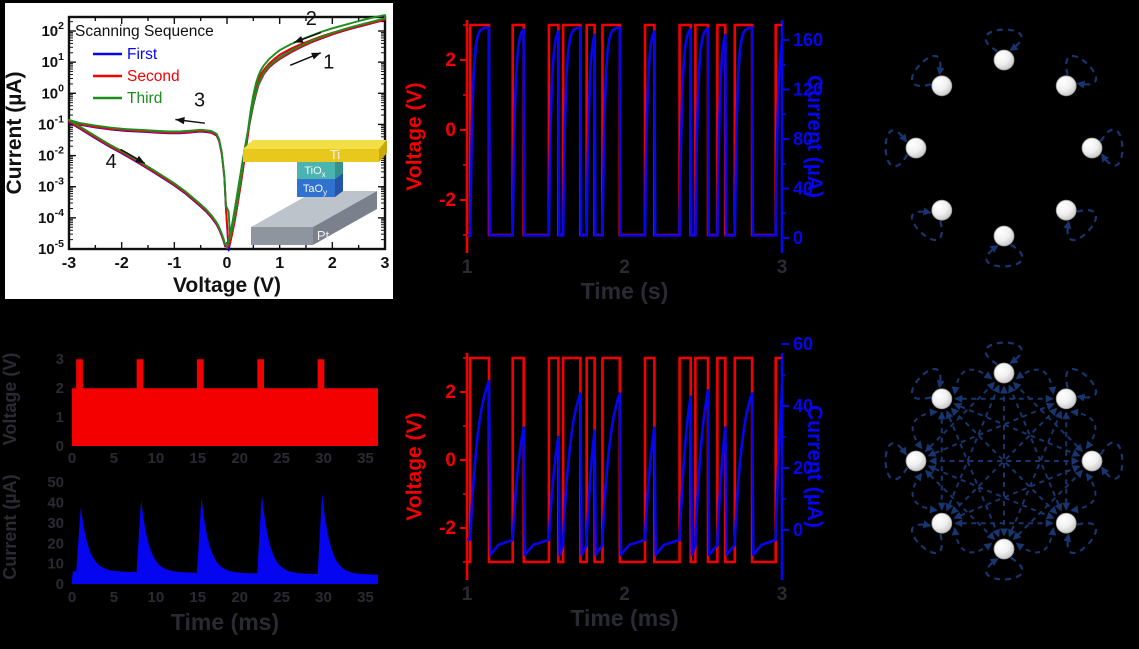 This screenshot has height=649, width=1139. What do you see at coordinates (52, 92) in the screenshot?
I see `y-tick-label: 10⁰` at bounding box center [52, 92].